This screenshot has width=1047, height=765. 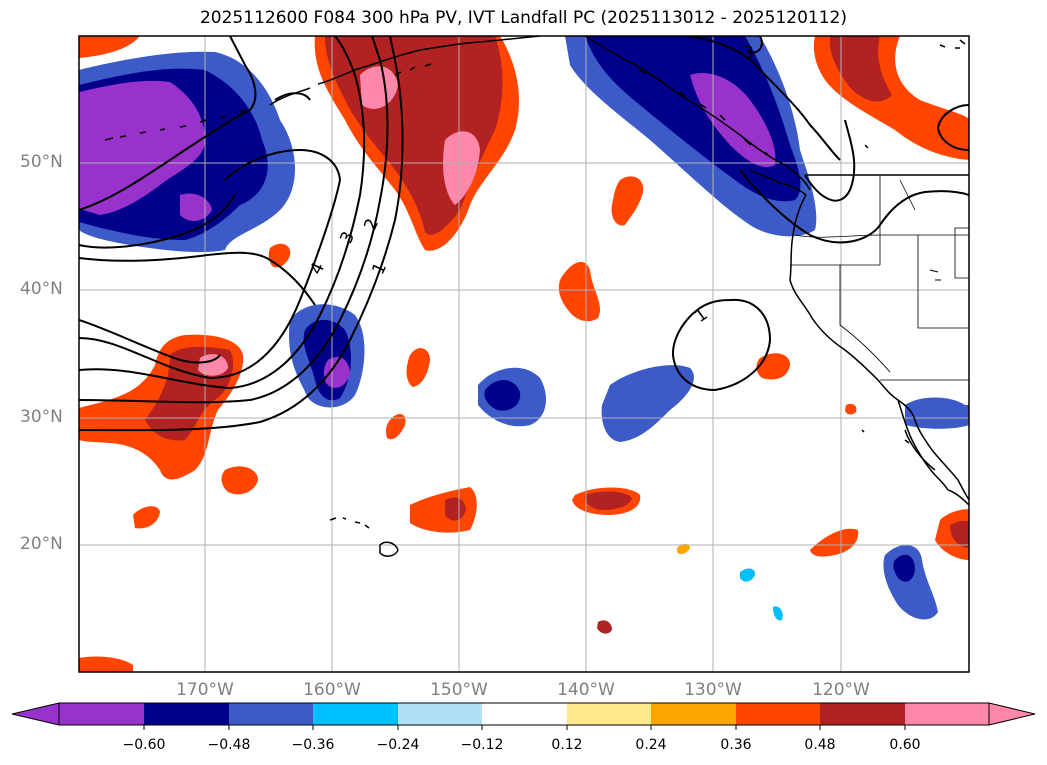 I want to click on colorbar-tick-label: −0.48, so click(x=229, y=745).